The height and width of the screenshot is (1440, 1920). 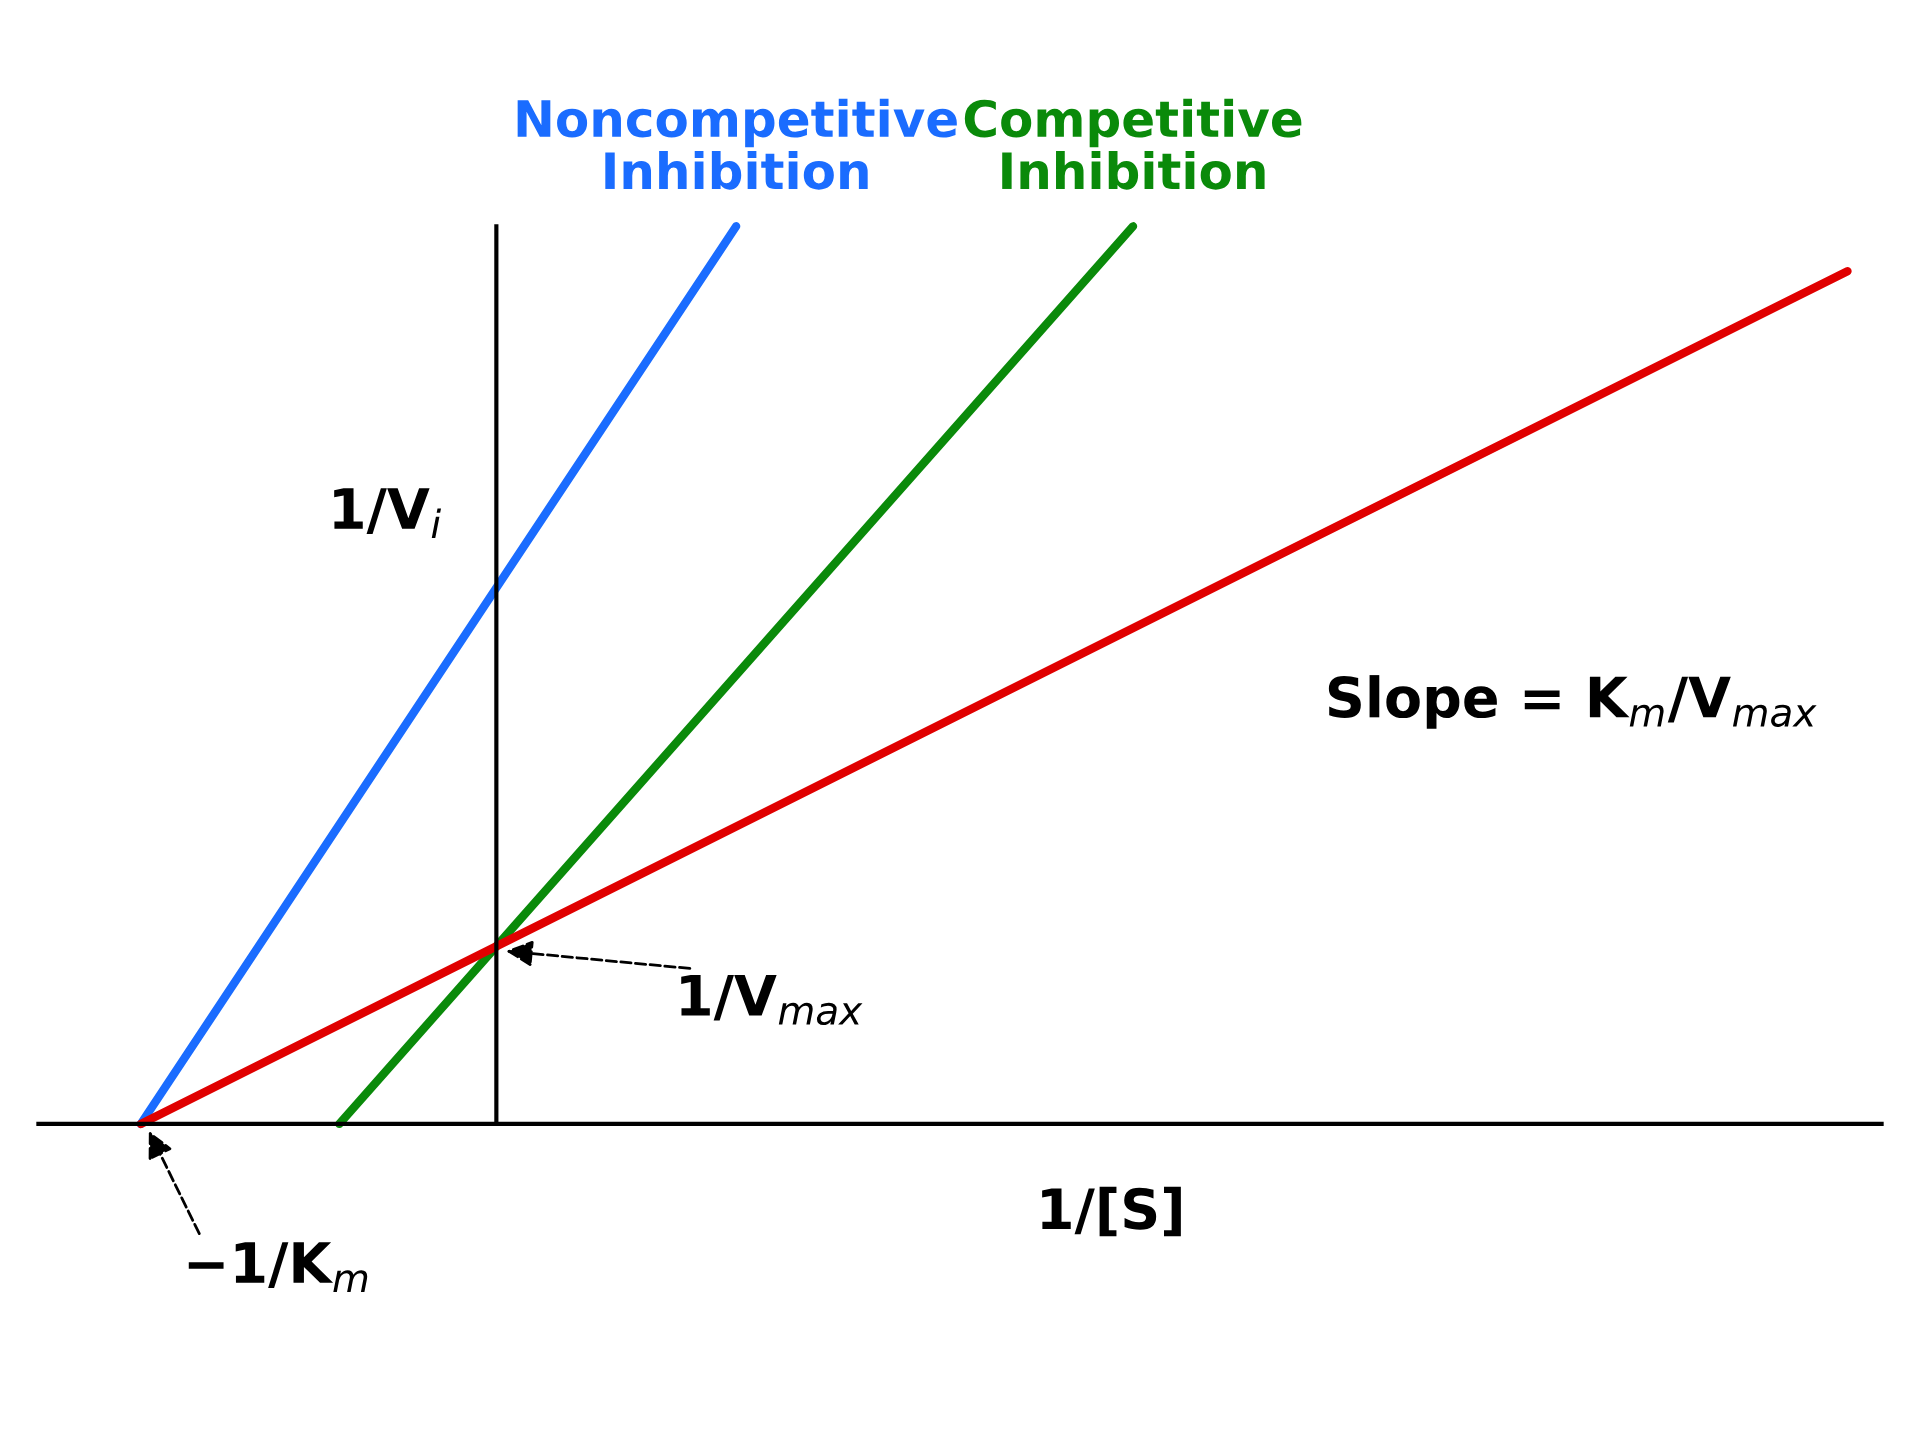 What do you see at coordinates (388, 513) in the screenshot?
I see `y-axis-title: 1/V$_{i}$` at bounding box center [388, 513].